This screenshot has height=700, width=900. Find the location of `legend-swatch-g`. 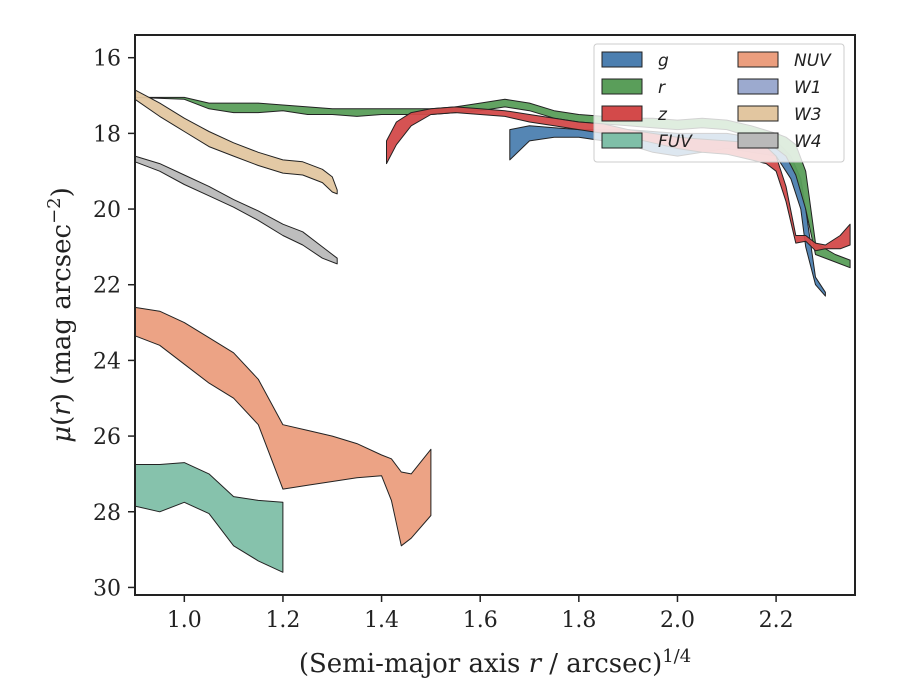

legend-swatch-g is located at coordinates (622, 59).